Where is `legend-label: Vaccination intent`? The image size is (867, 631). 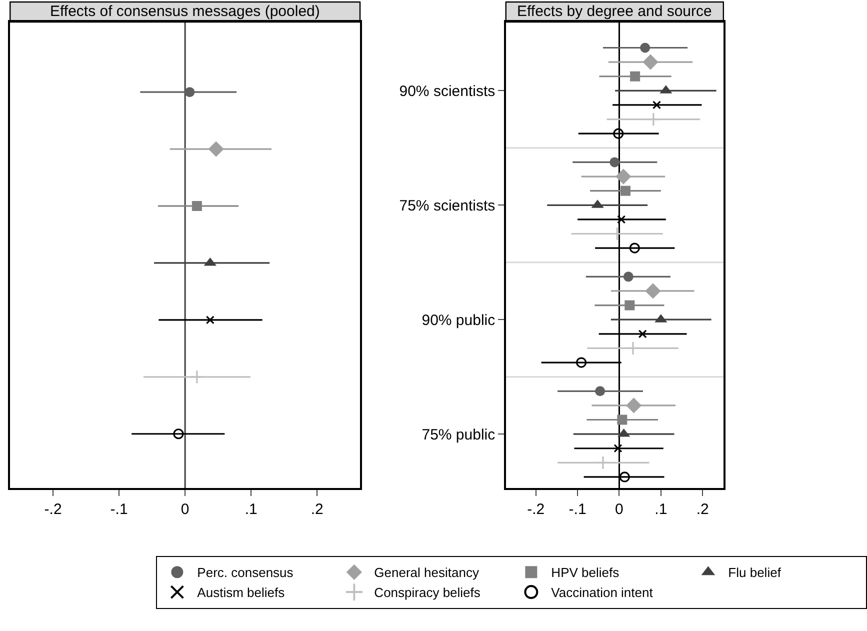 legend-label: Vaccination intent is located at coordinates (602, 592).